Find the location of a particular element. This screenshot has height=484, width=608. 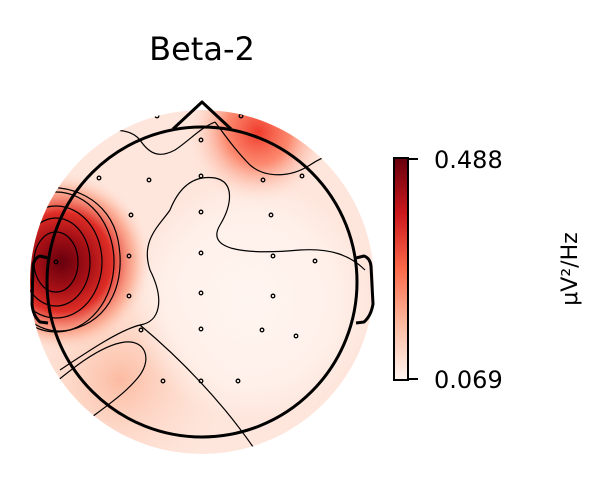

colorbar-gradient is located at coordinates (401, 269).